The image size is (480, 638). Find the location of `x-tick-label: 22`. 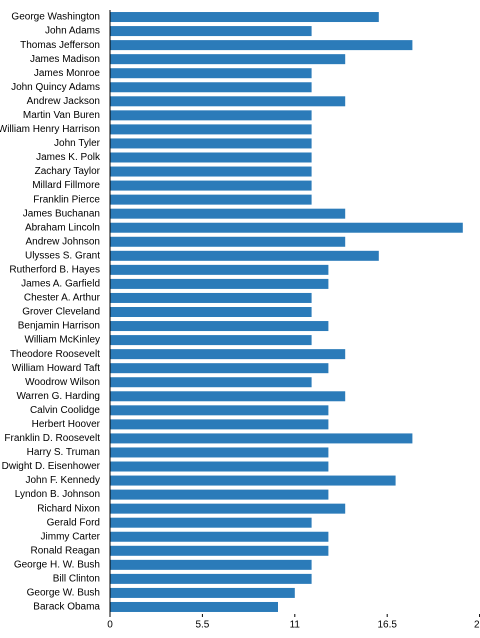

x-tick-label: 22 is located at coordinates (477, 625).